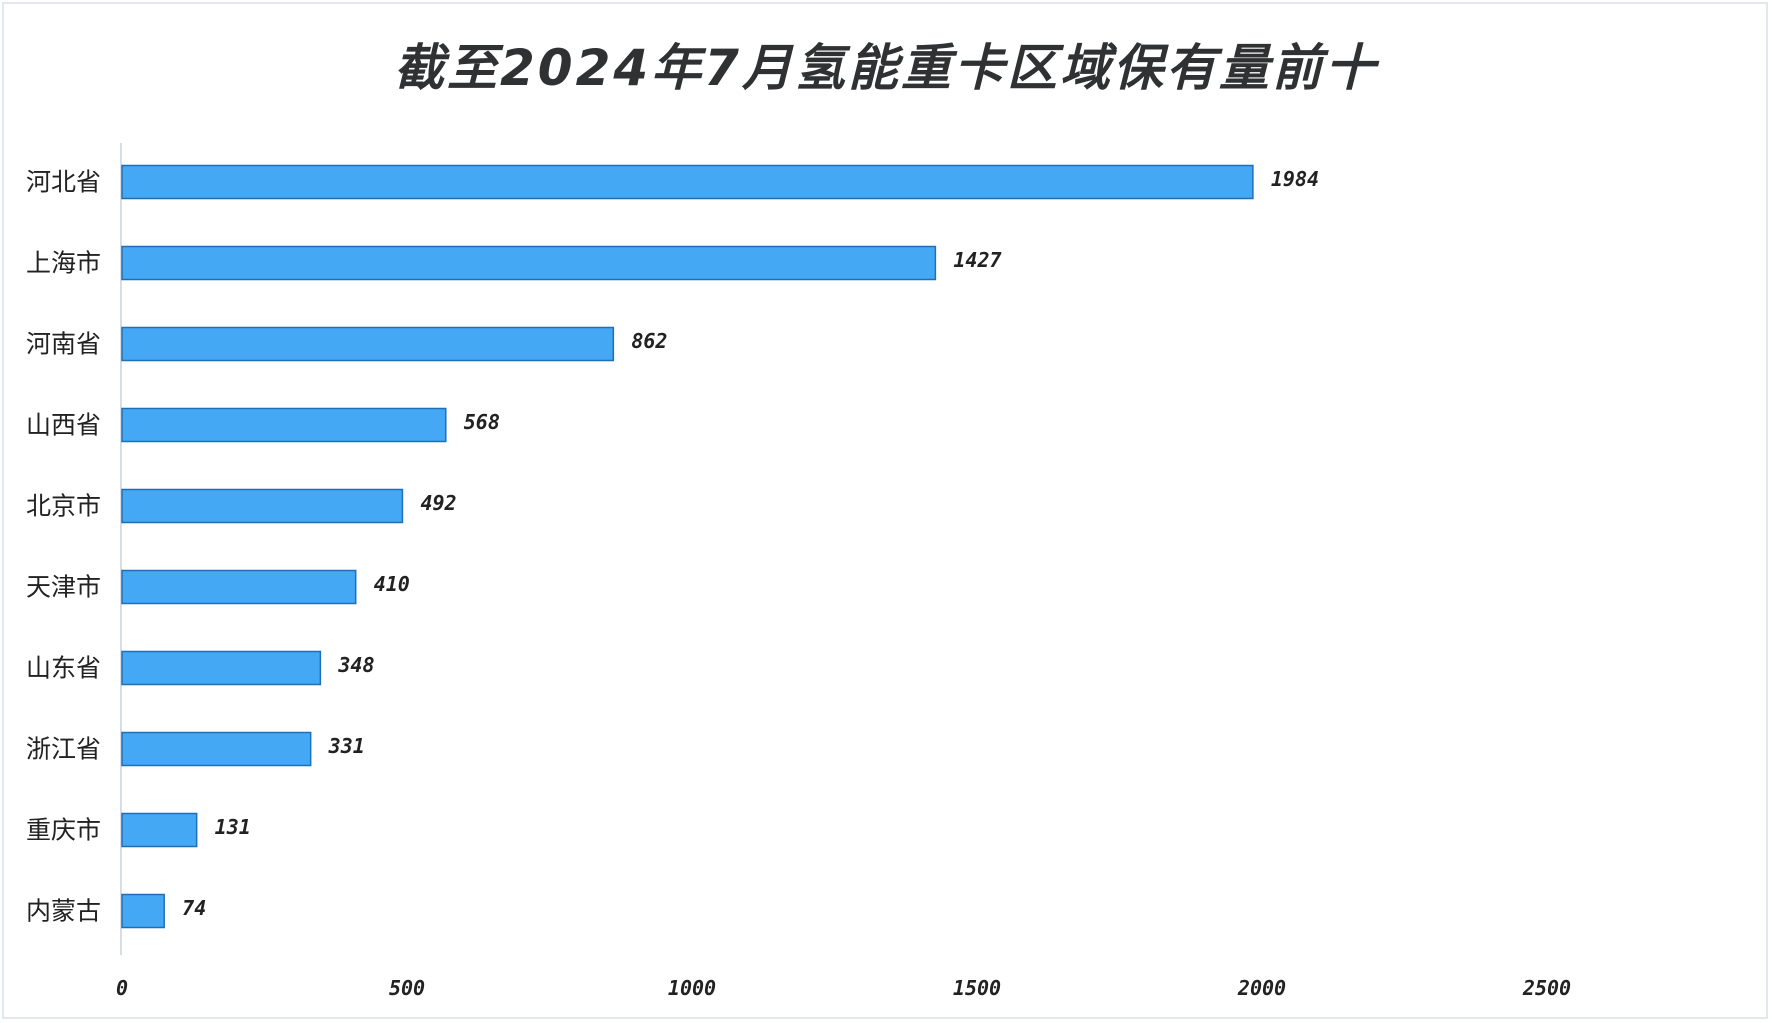 The image size is (1772, 1023). Describe the element at coordinates (482, 422) in the screenshot. I see `data-label: 568` at that location.